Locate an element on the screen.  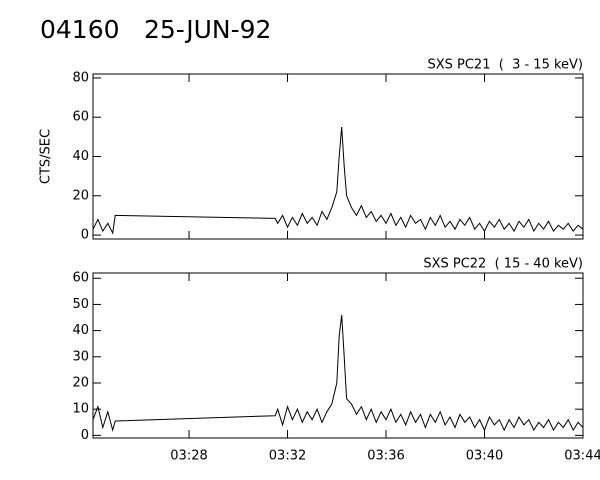
y-tick-label: 30 is located at coordinates (80, 356).